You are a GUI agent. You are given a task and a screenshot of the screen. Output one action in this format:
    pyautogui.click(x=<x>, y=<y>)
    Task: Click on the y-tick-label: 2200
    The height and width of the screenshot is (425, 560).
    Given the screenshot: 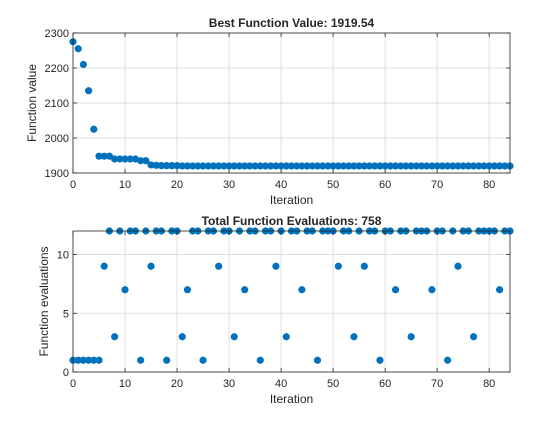 What is the action you would take?
    pyautogui.click(x=57, y=69)
    